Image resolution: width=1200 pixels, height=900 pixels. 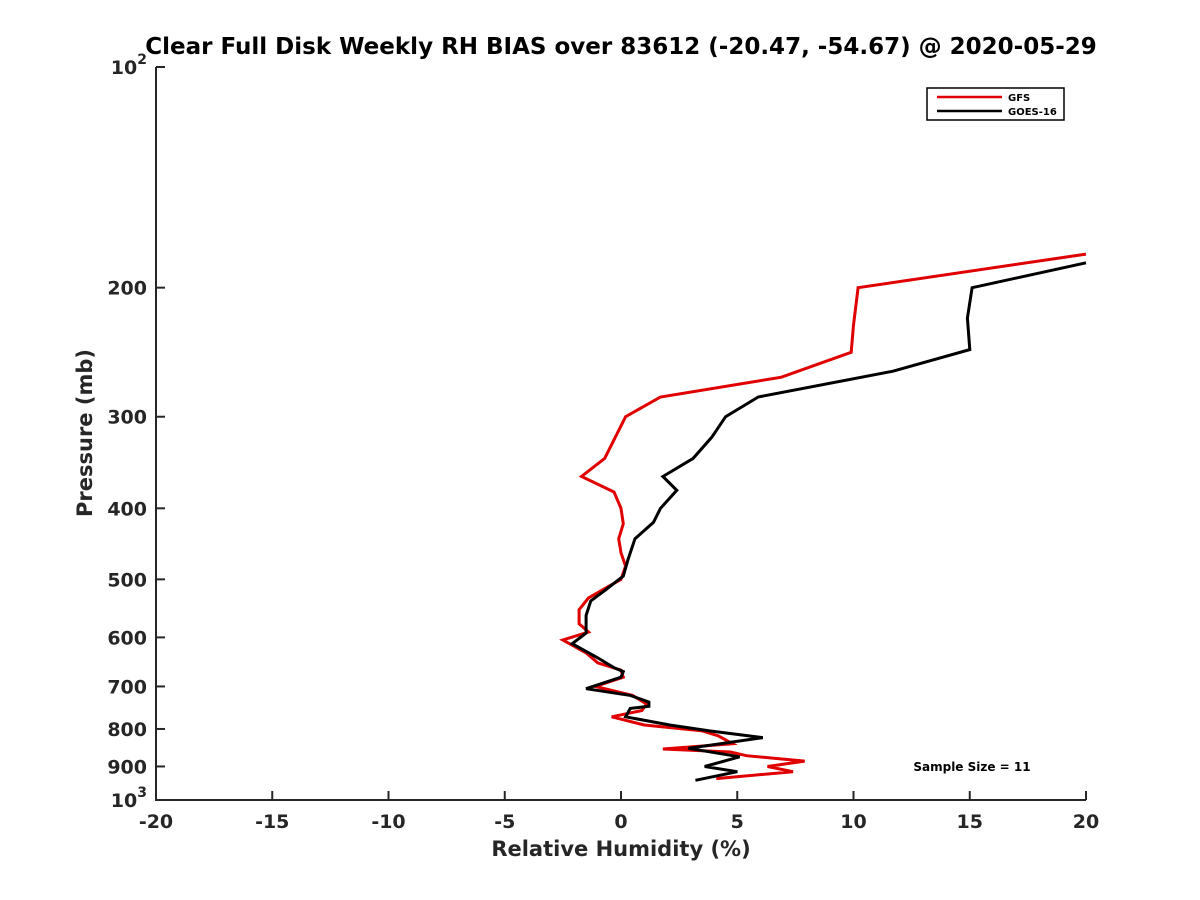 What do you see at coordinates (1032, 112) in the screenshot?
I see `legend-label-goes16: GOES-16` at bounding box center [1032, 112].